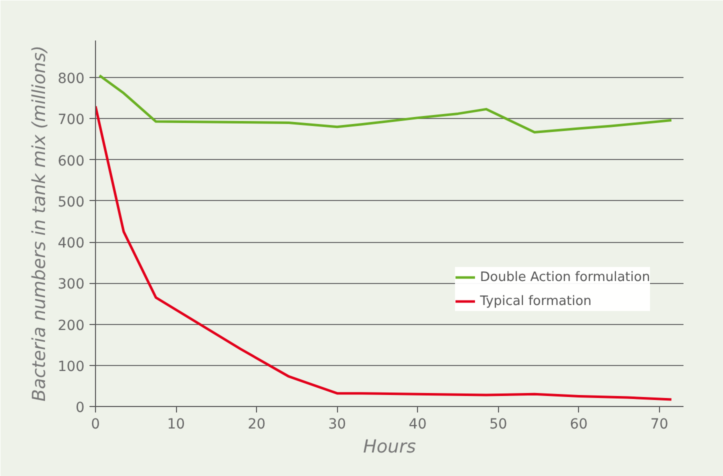  Describe the element at coordinates (659, 424) in the screenshot. I see `x-tick-label: 70` at that location.